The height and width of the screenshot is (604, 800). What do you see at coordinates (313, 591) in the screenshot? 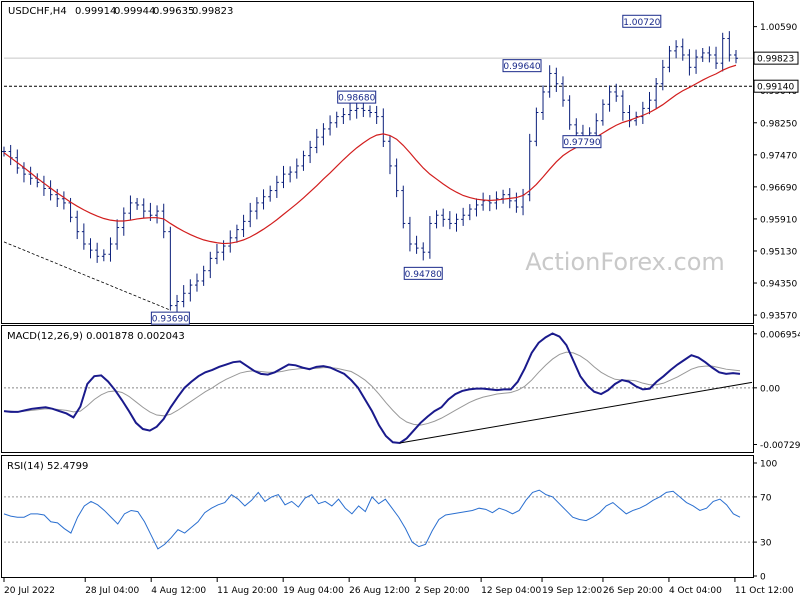
I see `x-axis-tick-label: 19 Aug 04:00` at bounding box center [313, 591].